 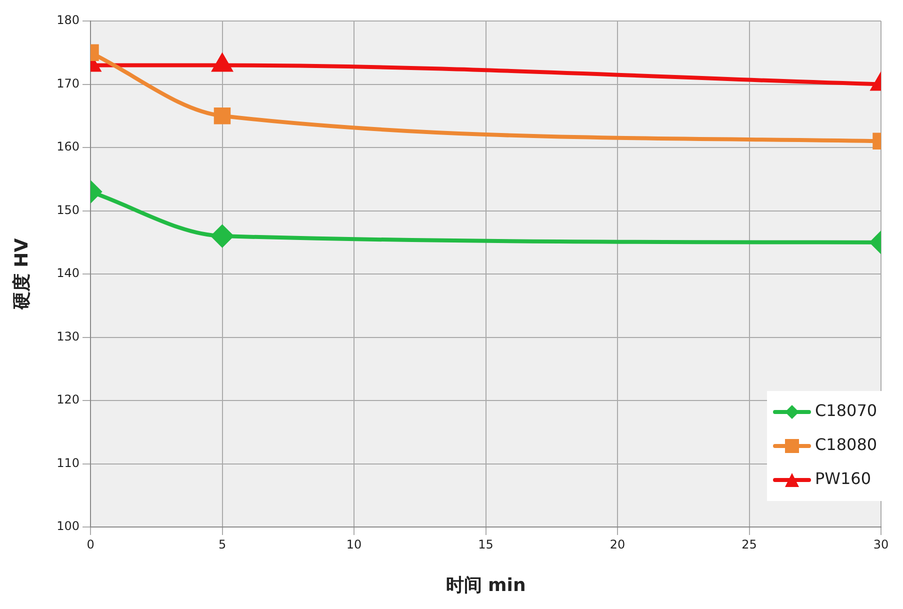 What do you see at coordinates (68, 463) in the screenshot?
I see `y-tick-label: 110` at bounding box center [68, 463].